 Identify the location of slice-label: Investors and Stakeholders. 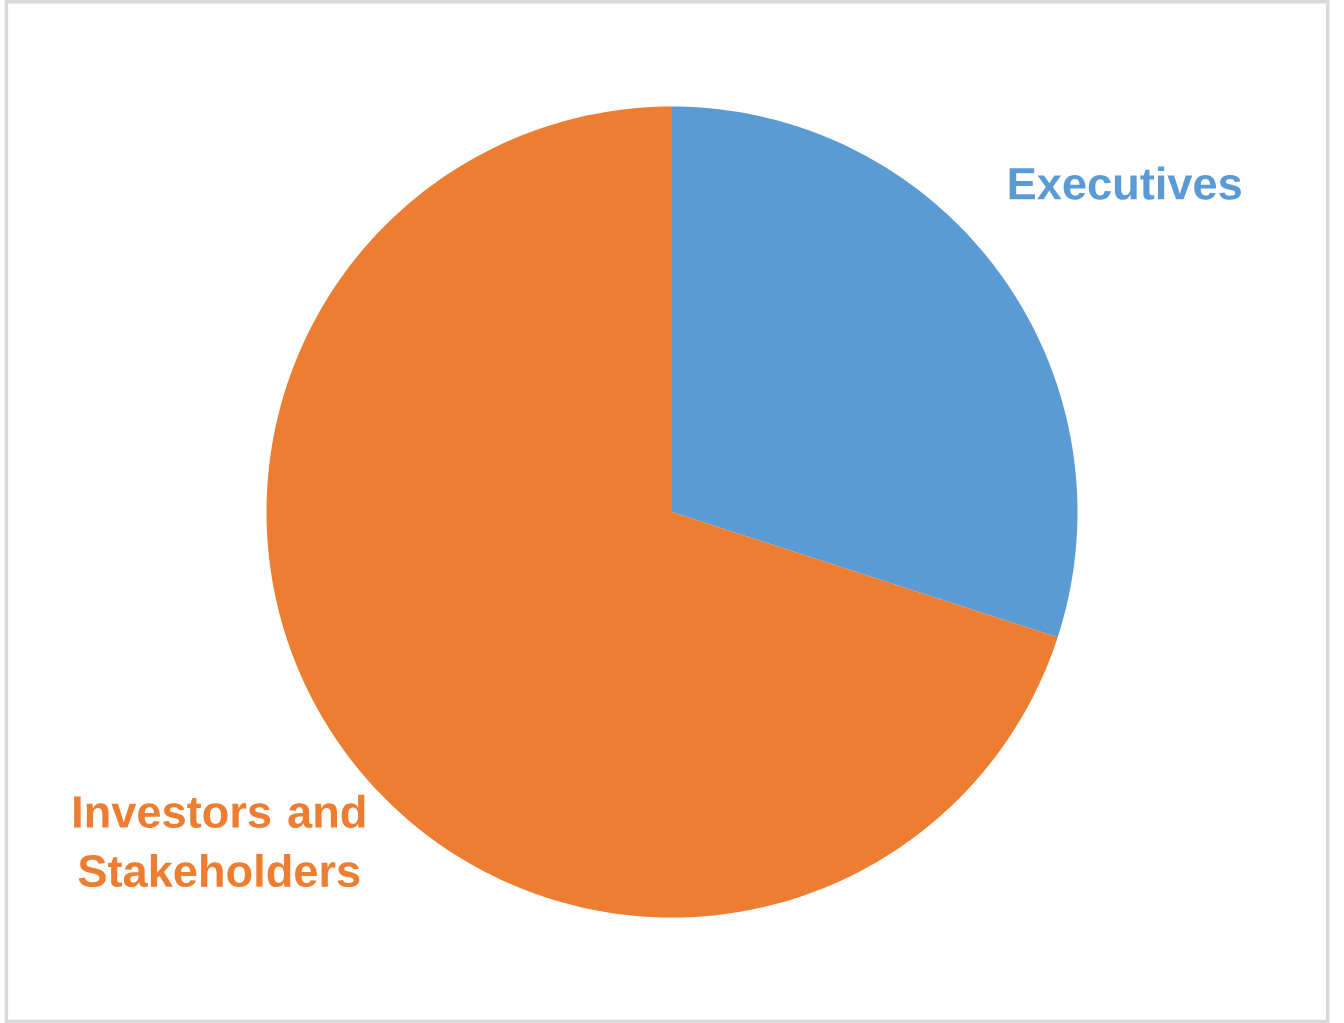
(219, 841).